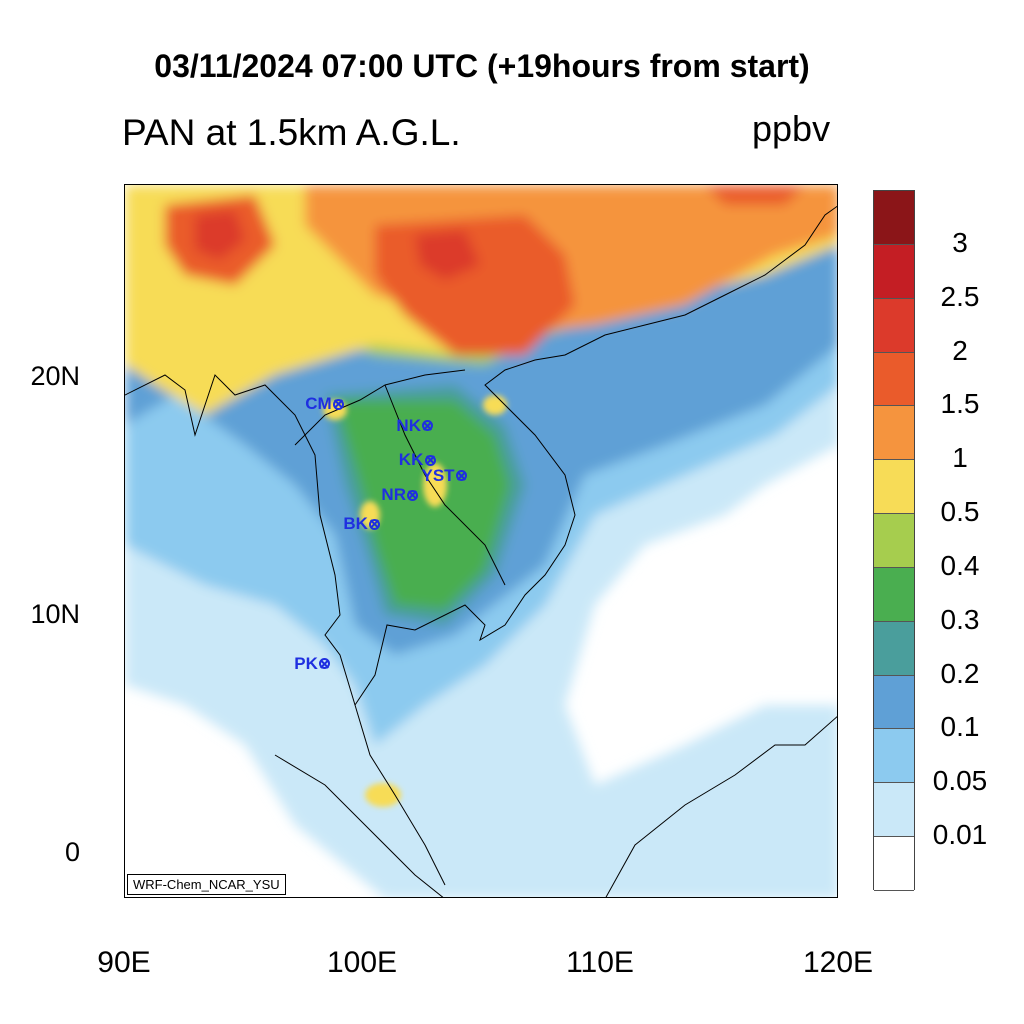 The image size is (1024, 1024). What do you see at coordinates (960, 781) in the screenshot?
I see `colorbar-level-label: 0.05` at bounding box center [960, 781].